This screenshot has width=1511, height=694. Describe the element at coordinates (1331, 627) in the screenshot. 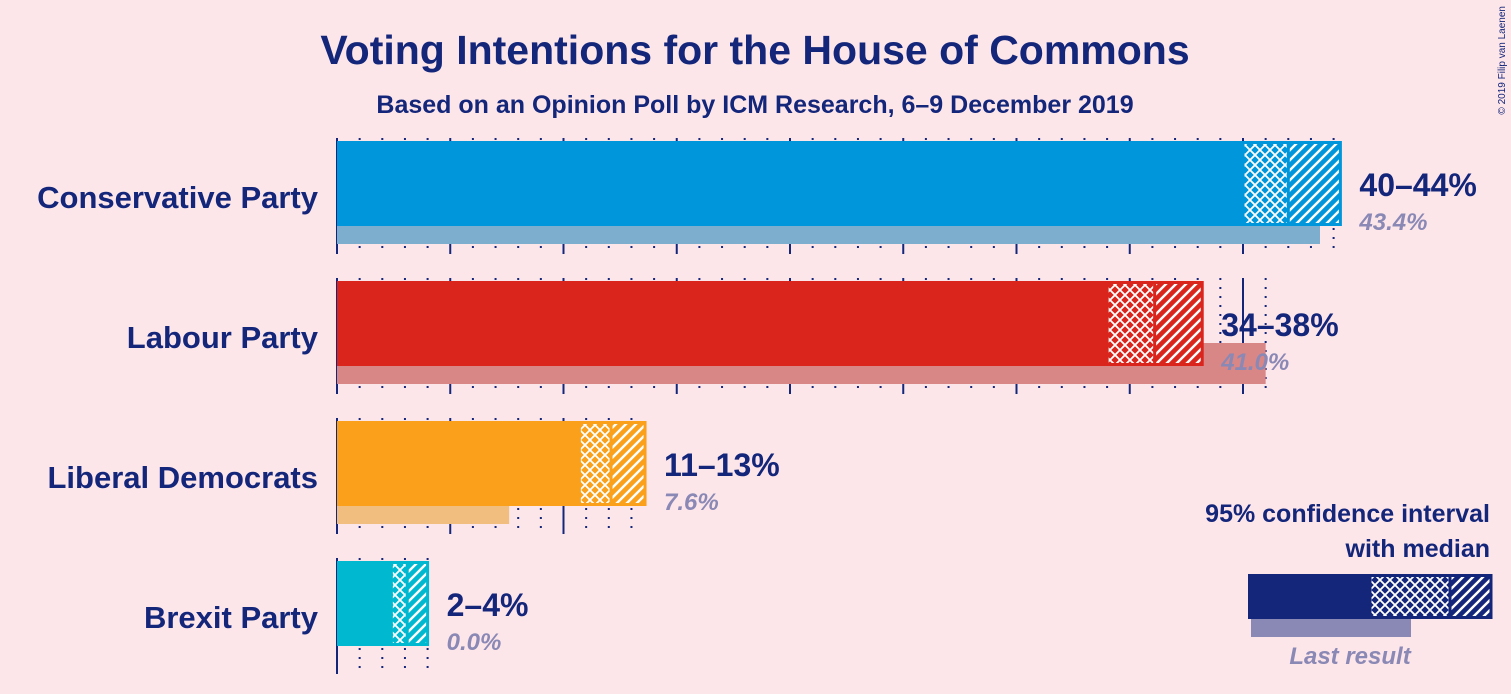

I see `legend-last-result-bar` at that location.